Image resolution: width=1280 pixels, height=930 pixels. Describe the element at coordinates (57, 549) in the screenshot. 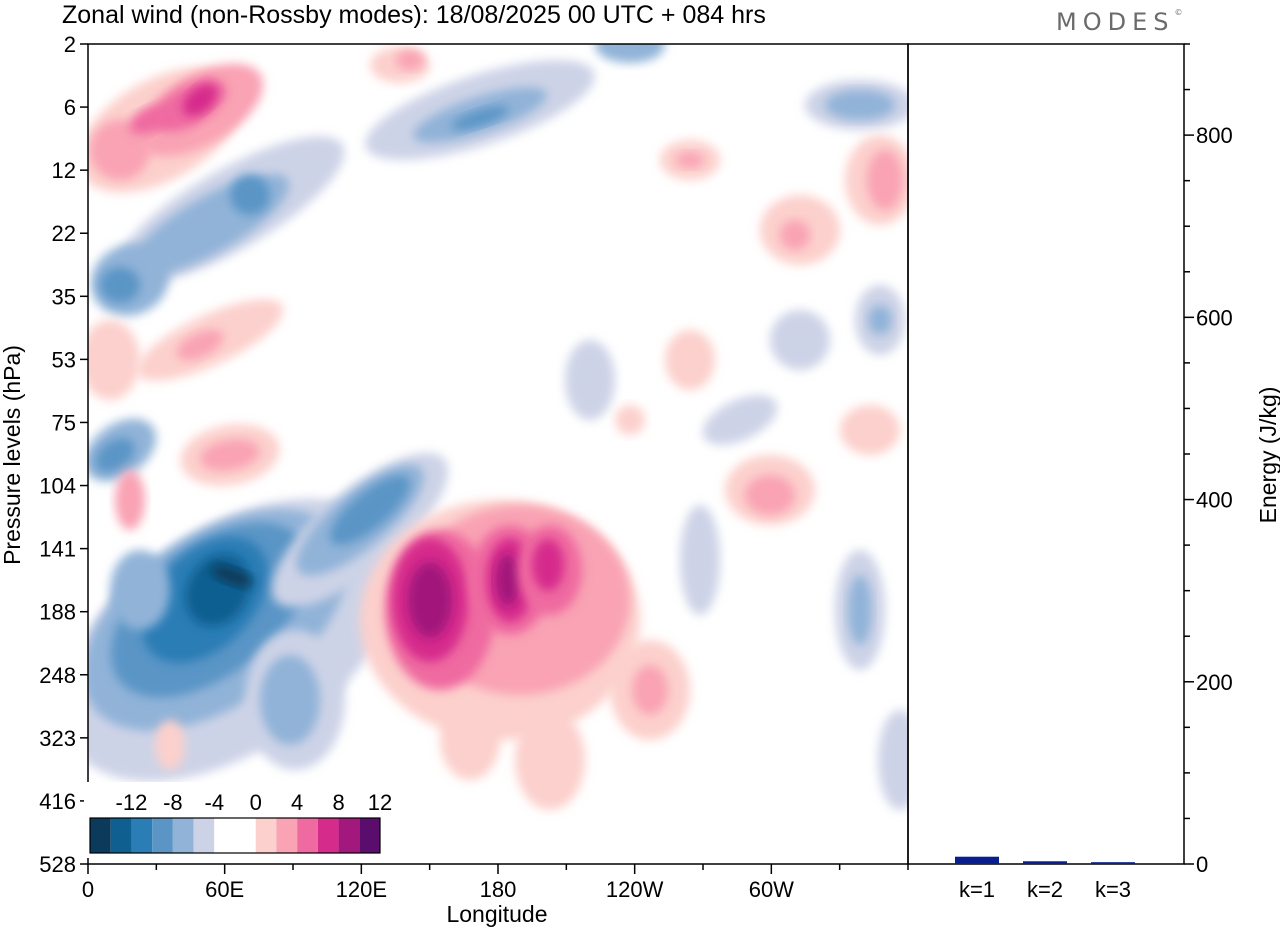

I see `y-tick-label: 141` at that location.